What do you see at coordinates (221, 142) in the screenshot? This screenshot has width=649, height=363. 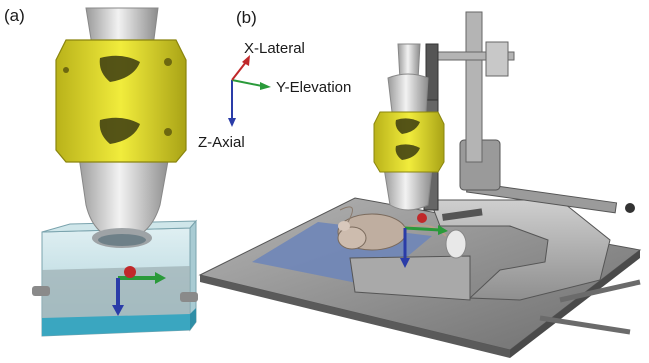 I see `axis-label-z: Z-Axial` at bounding box center [221, 142].